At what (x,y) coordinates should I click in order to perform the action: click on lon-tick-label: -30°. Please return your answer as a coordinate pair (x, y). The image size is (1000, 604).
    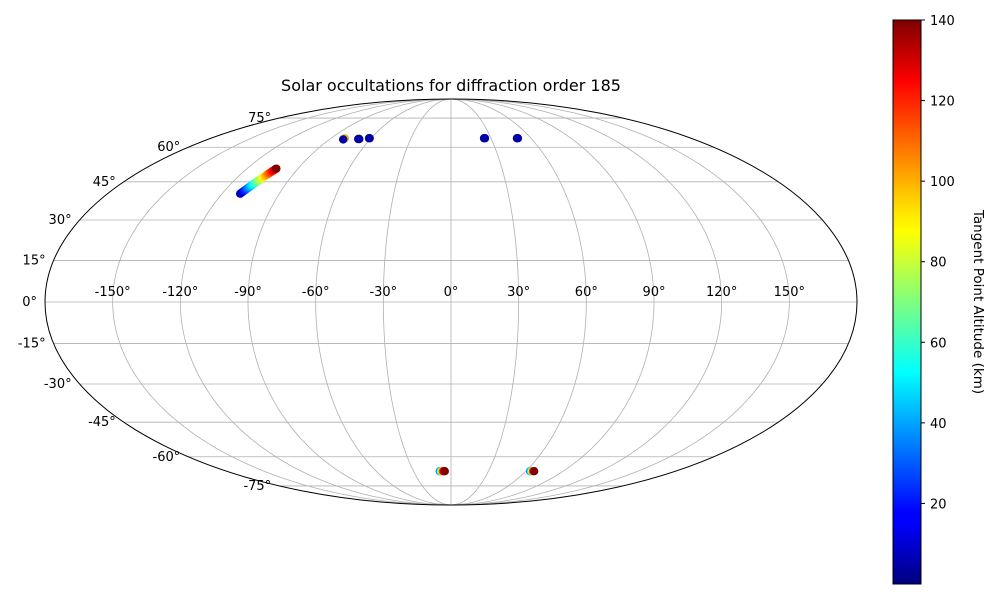
    Looking at the image, I should click on (383, 292).